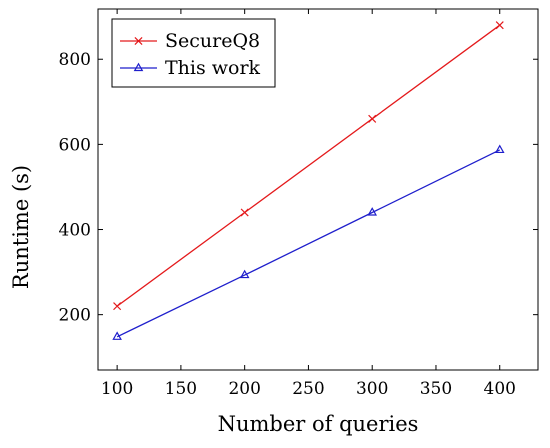 Image resolution: width=550 pixels, height=448 pixels. Describe the element at coordinates (21, 227) in the screenshot. I see `y-axis-title: Runtime (s)` at that location.